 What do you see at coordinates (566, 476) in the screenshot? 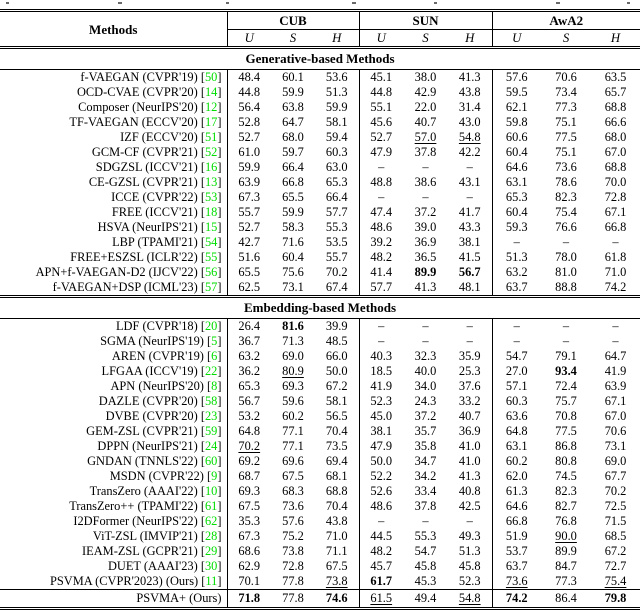
I see `metric-value: 74.5` at bounding box center [566, 476].